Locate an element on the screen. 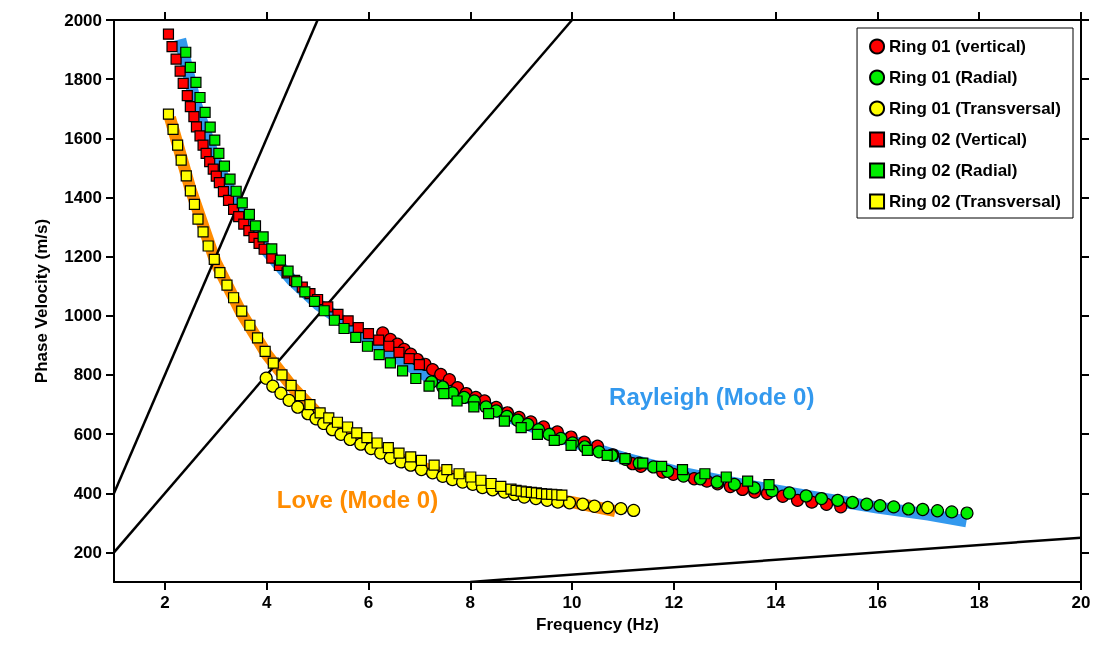 The width and height of the screenshot is (1097, 659). y-tick-label: 400 is located at coordinates (87, 493).